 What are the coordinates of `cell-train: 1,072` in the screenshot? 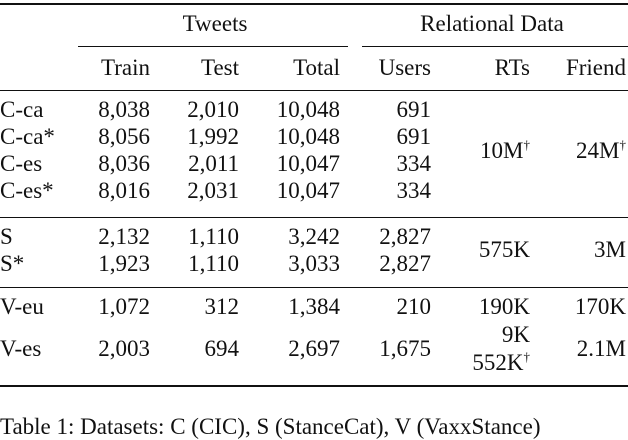 It's located at (124, 306).